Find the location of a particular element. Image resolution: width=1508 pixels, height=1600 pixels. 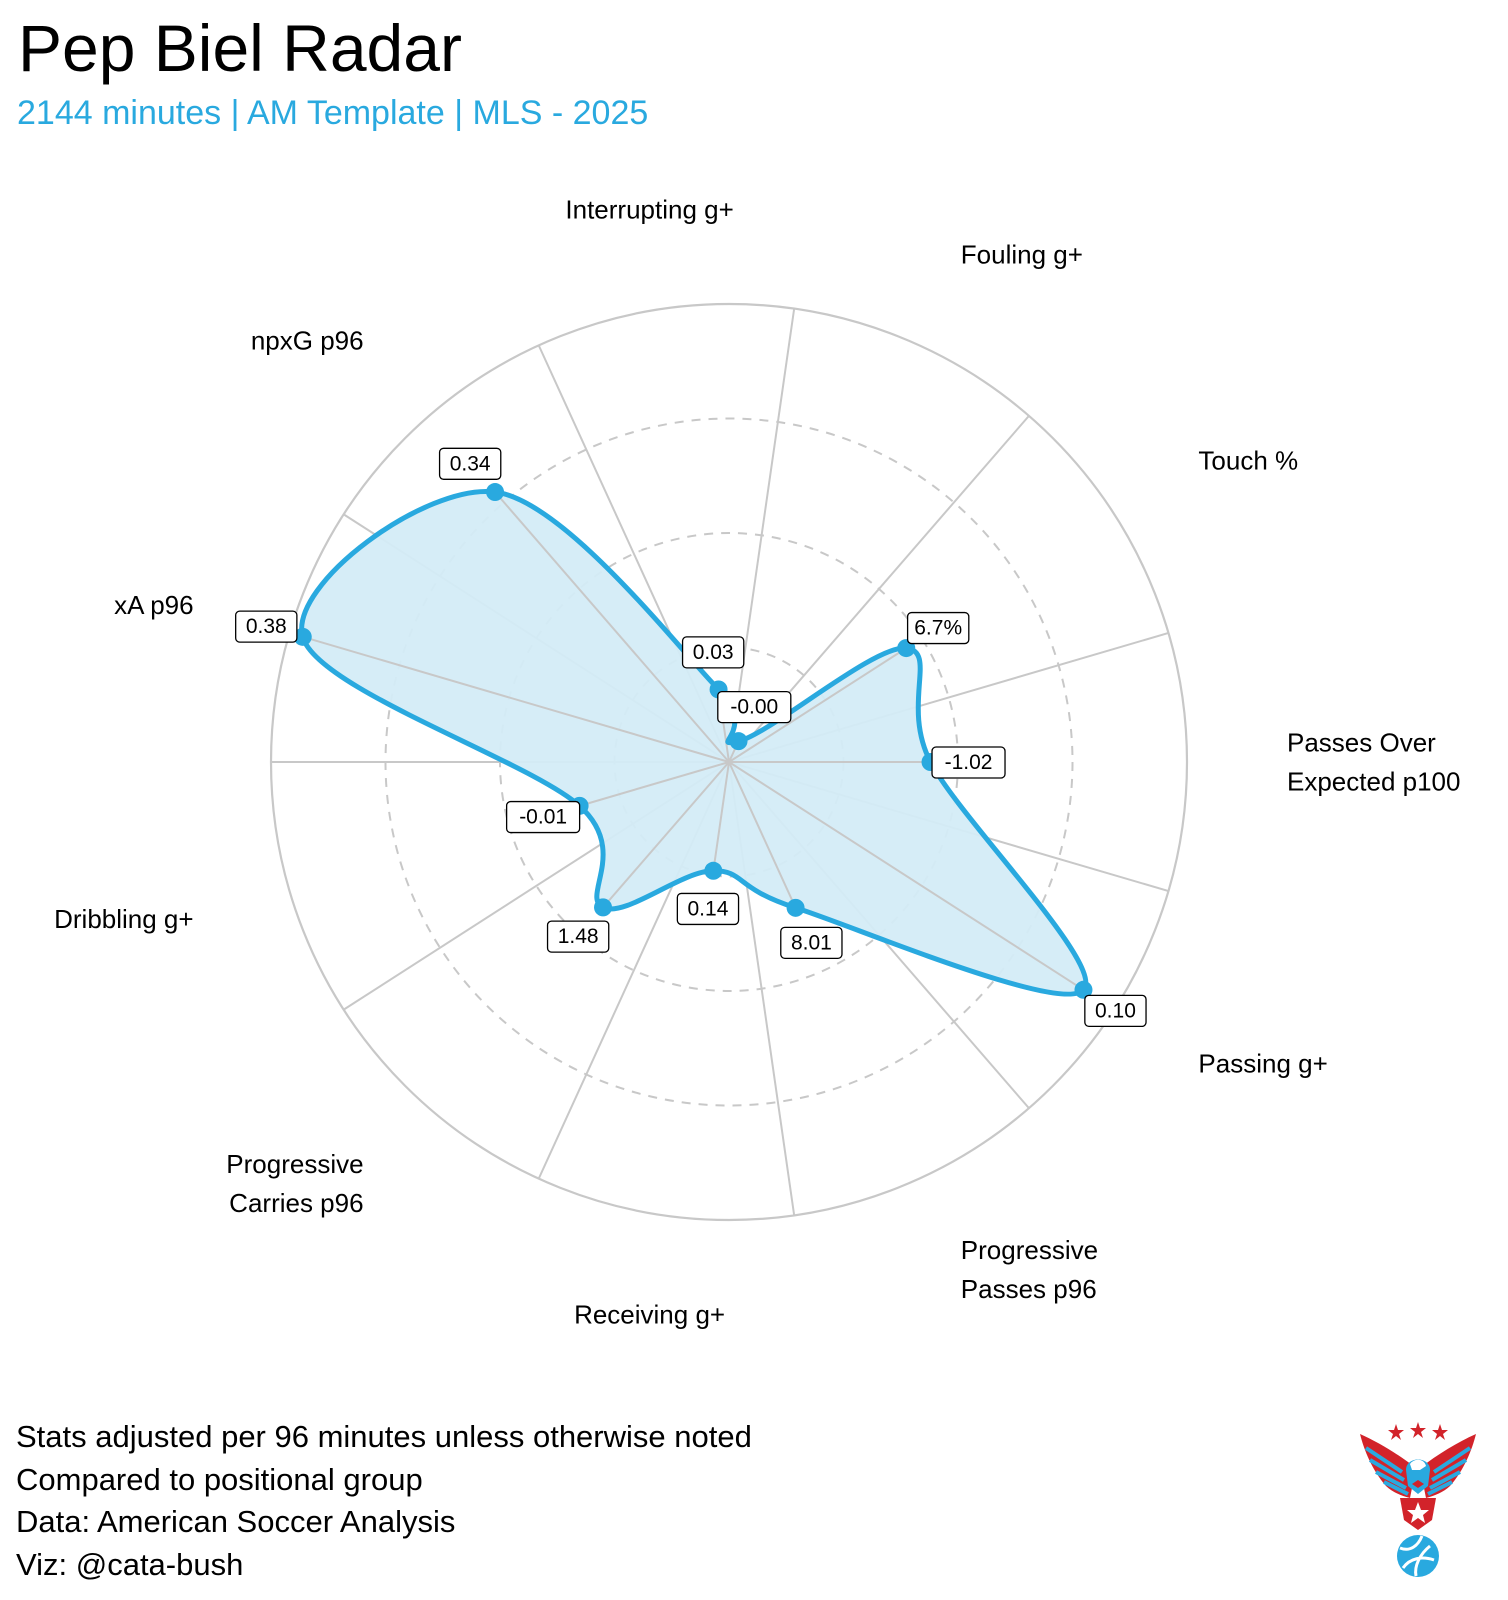

axis-label-passes-over-expected-p100: Passes Over Expected p100 is located at coordinates (1373, 762).